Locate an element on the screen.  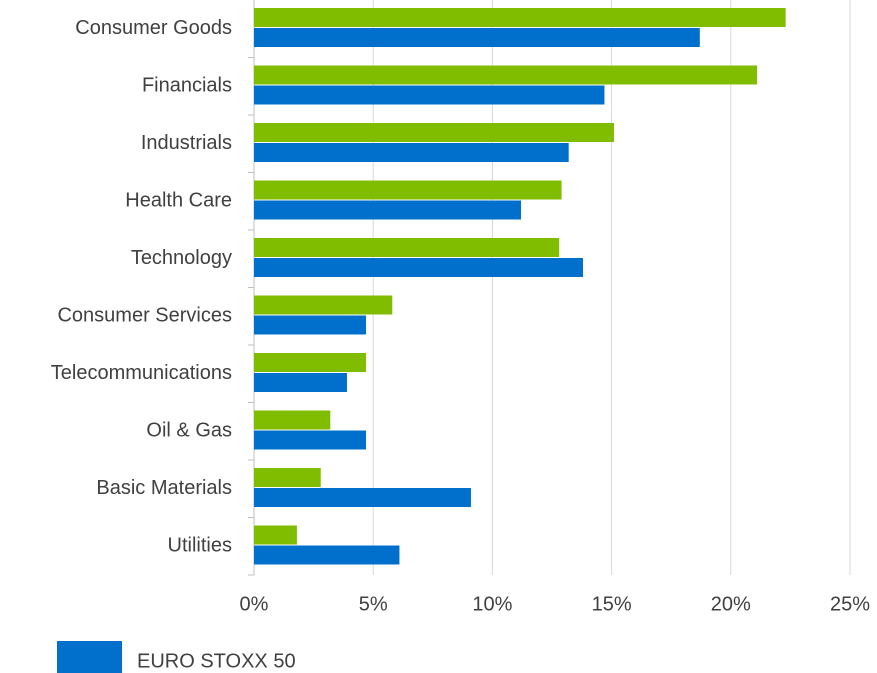
y-tick-label: Technology is located at coordinates (181, 258).